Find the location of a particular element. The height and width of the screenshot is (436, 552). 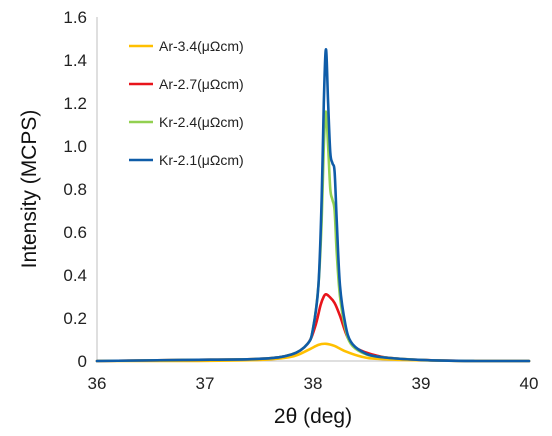

legend-label: Kr-2.1(μΩcm) is located at coordinates (201, 160).